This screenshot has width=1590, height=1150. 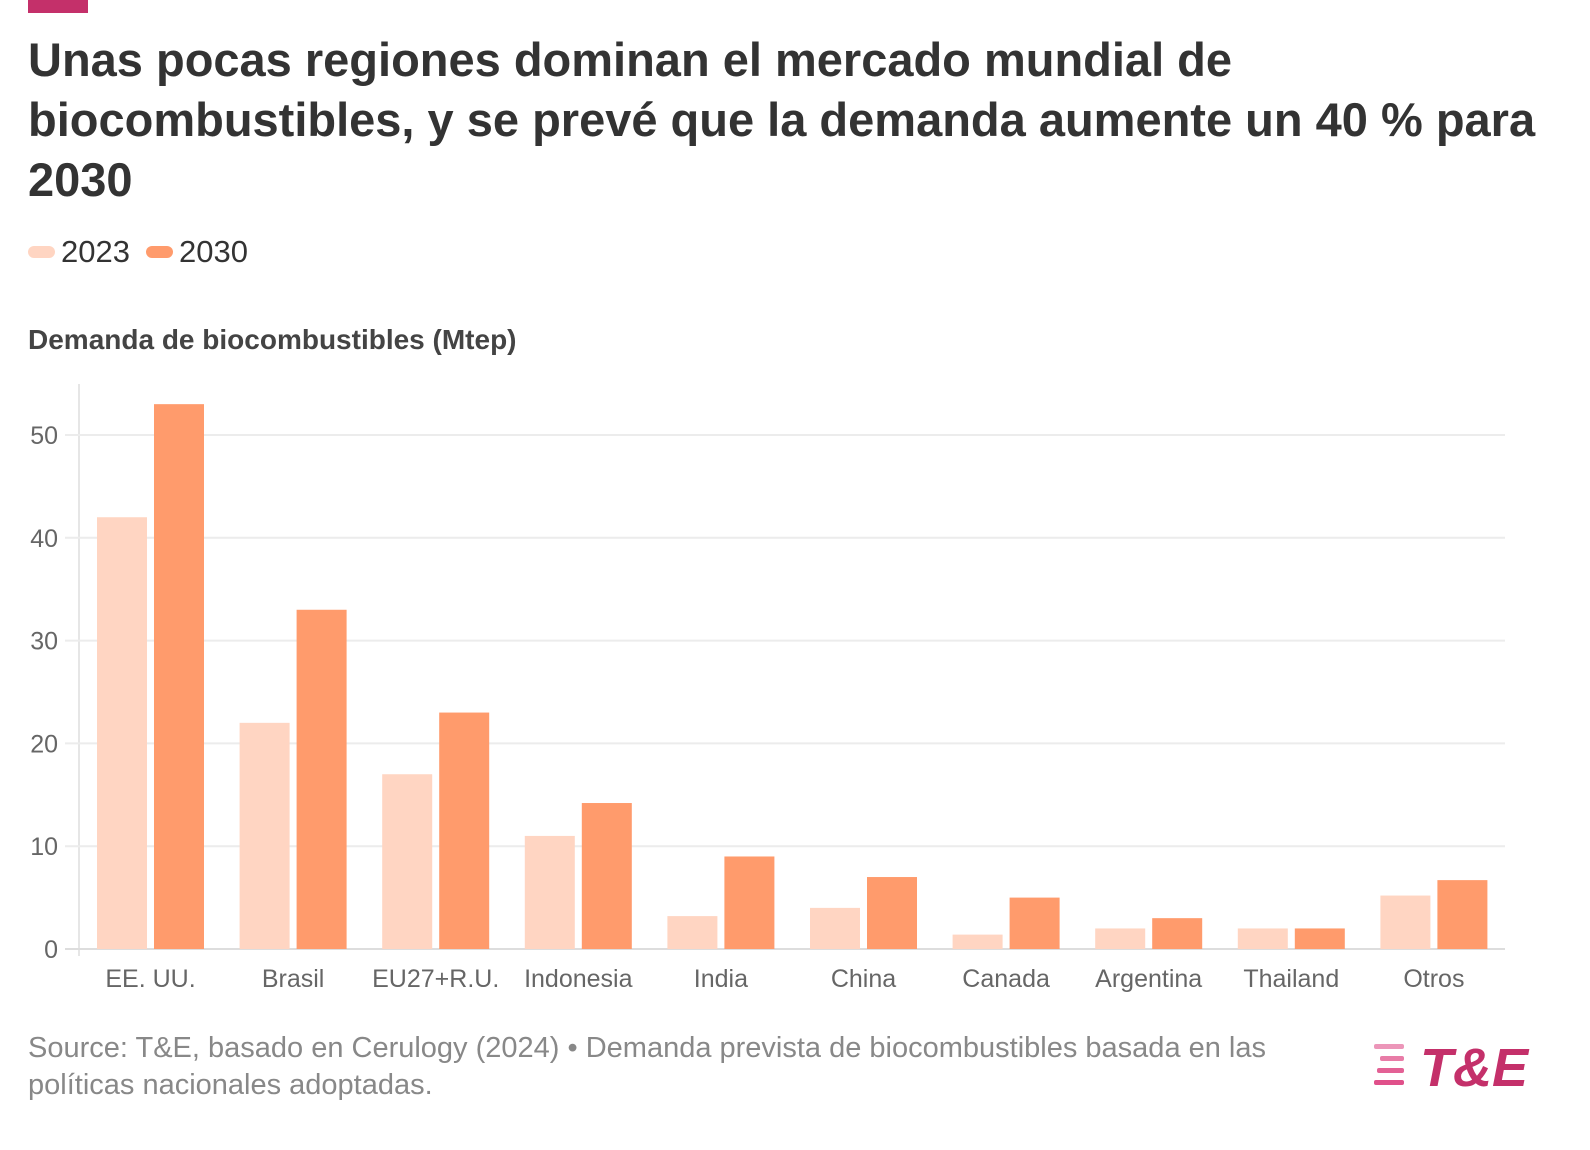 What do you see at coordinates (1389, 1064) in the screenshot?
I see `logo-lines-icon` at bounding box center [1389, 1064].